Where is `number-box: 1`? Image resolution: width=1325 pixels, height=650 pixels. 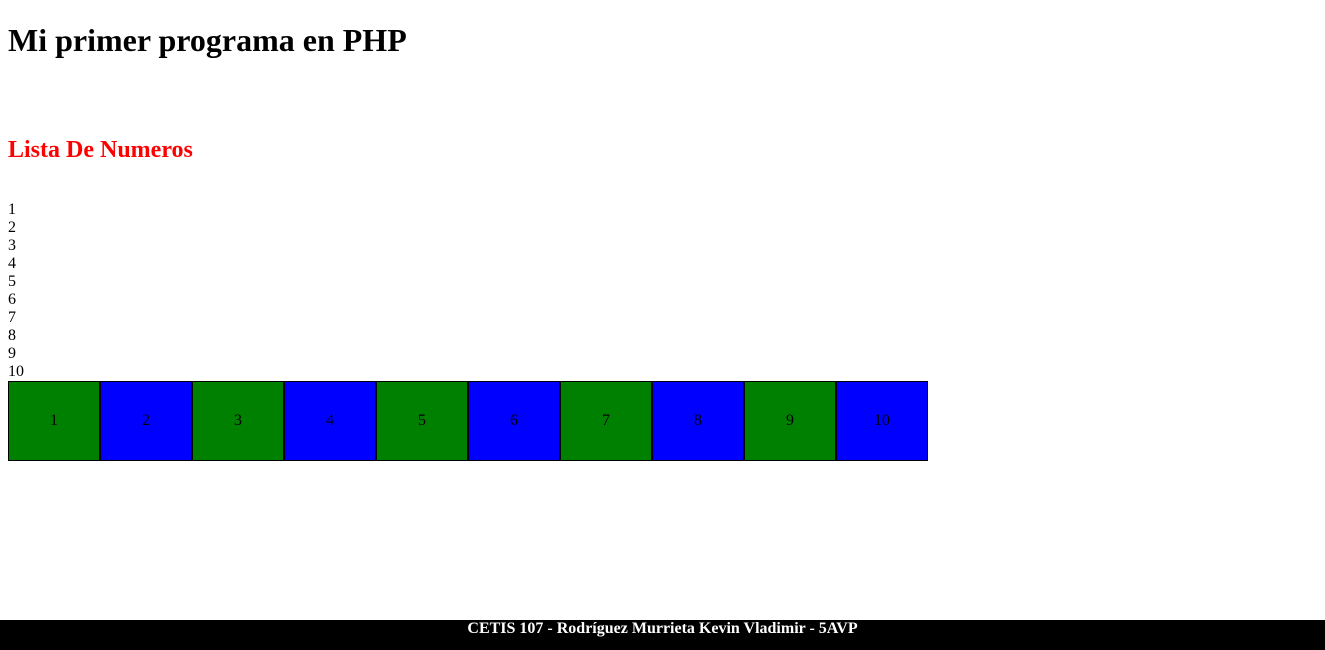 number-box: 1 is located at coordinates (54, 421).